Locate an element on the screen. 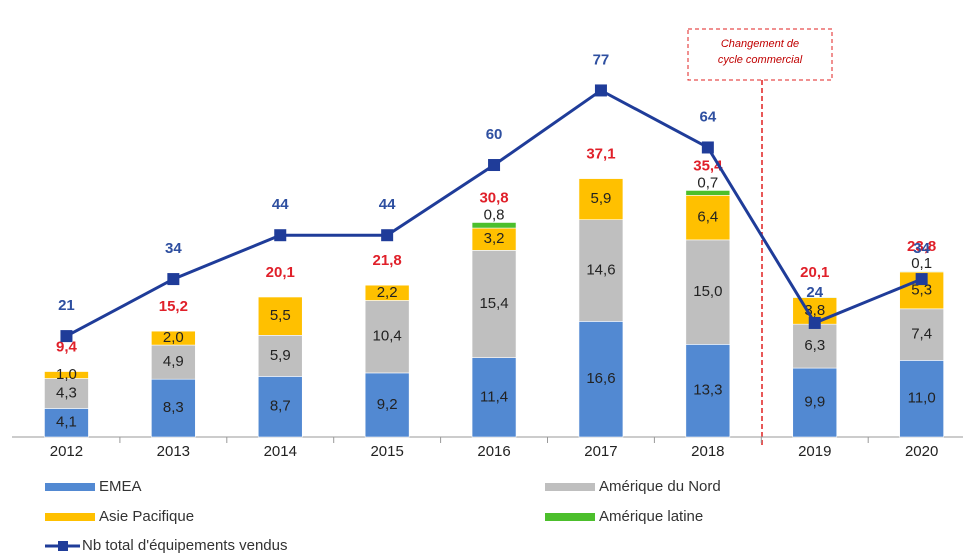 The height and width of the screenshot is (556, 963). x-tick-label: 2018 is located at coordinates (707, 451).